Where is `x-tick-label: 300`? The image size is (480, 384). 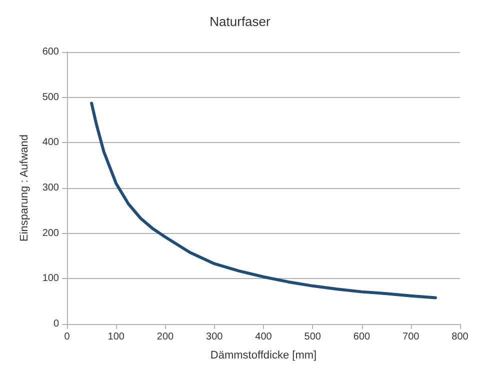
x-tick-label: 300 is located at coordinates (215, 337).